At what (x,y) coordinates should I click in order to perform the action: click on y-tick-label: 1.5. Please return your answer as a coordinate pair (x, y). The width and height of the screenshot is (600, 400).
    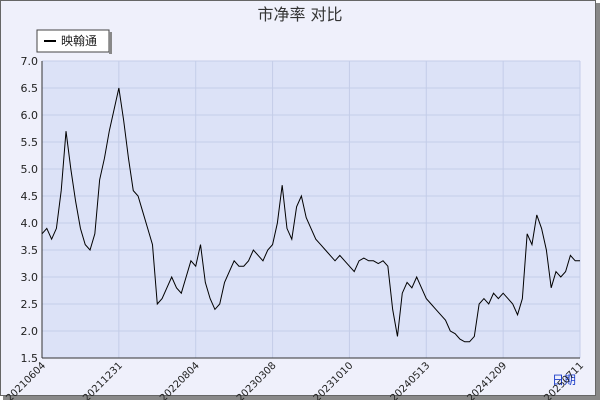
    Looking at the image, I should click on (30, 358).